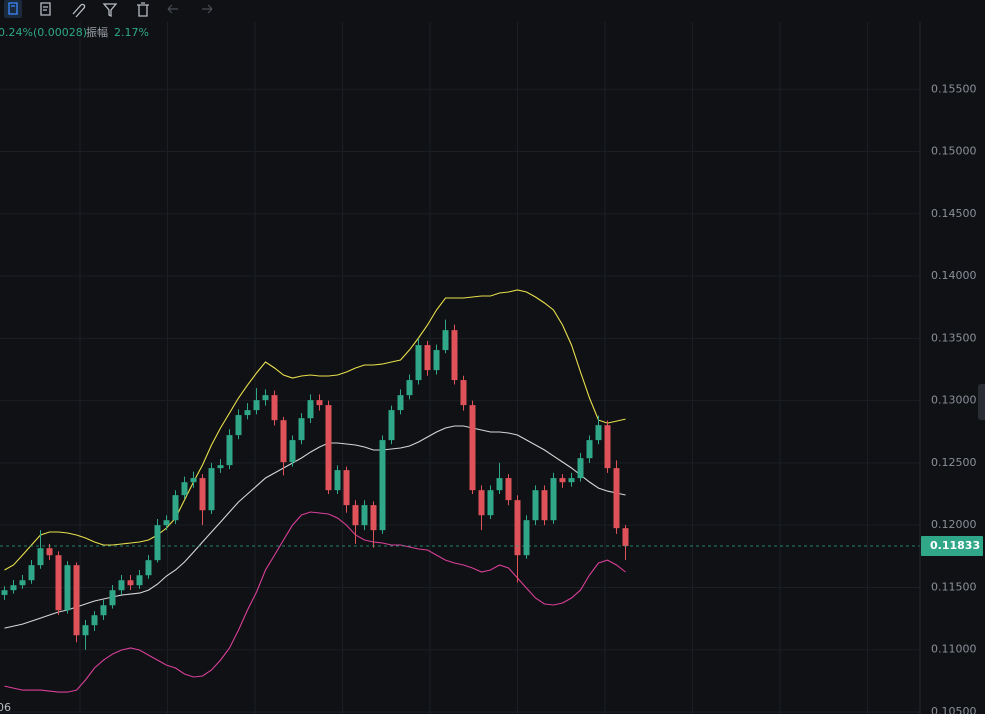 This screenshot has height=714, width=985. Describe the element at coordinates (954, 709) in the screenshot. I see `y-tick-label: 0.10500` at that location.